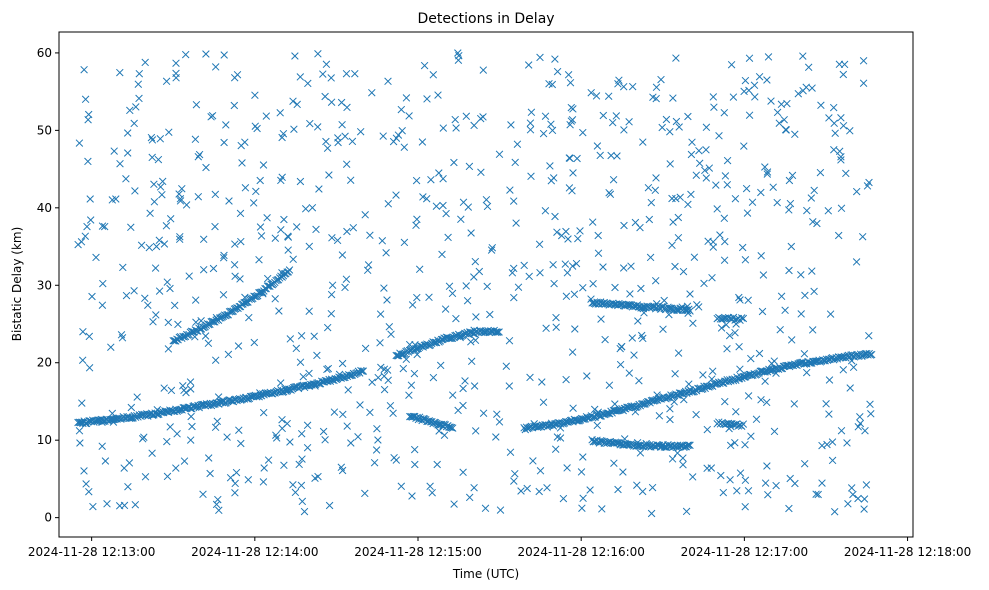 Image resolution: width=989 pixels, height=590 pixels. Describe the element at coordinates (48, 440) in the screenshot. I see `y-tick: 10` at that location.